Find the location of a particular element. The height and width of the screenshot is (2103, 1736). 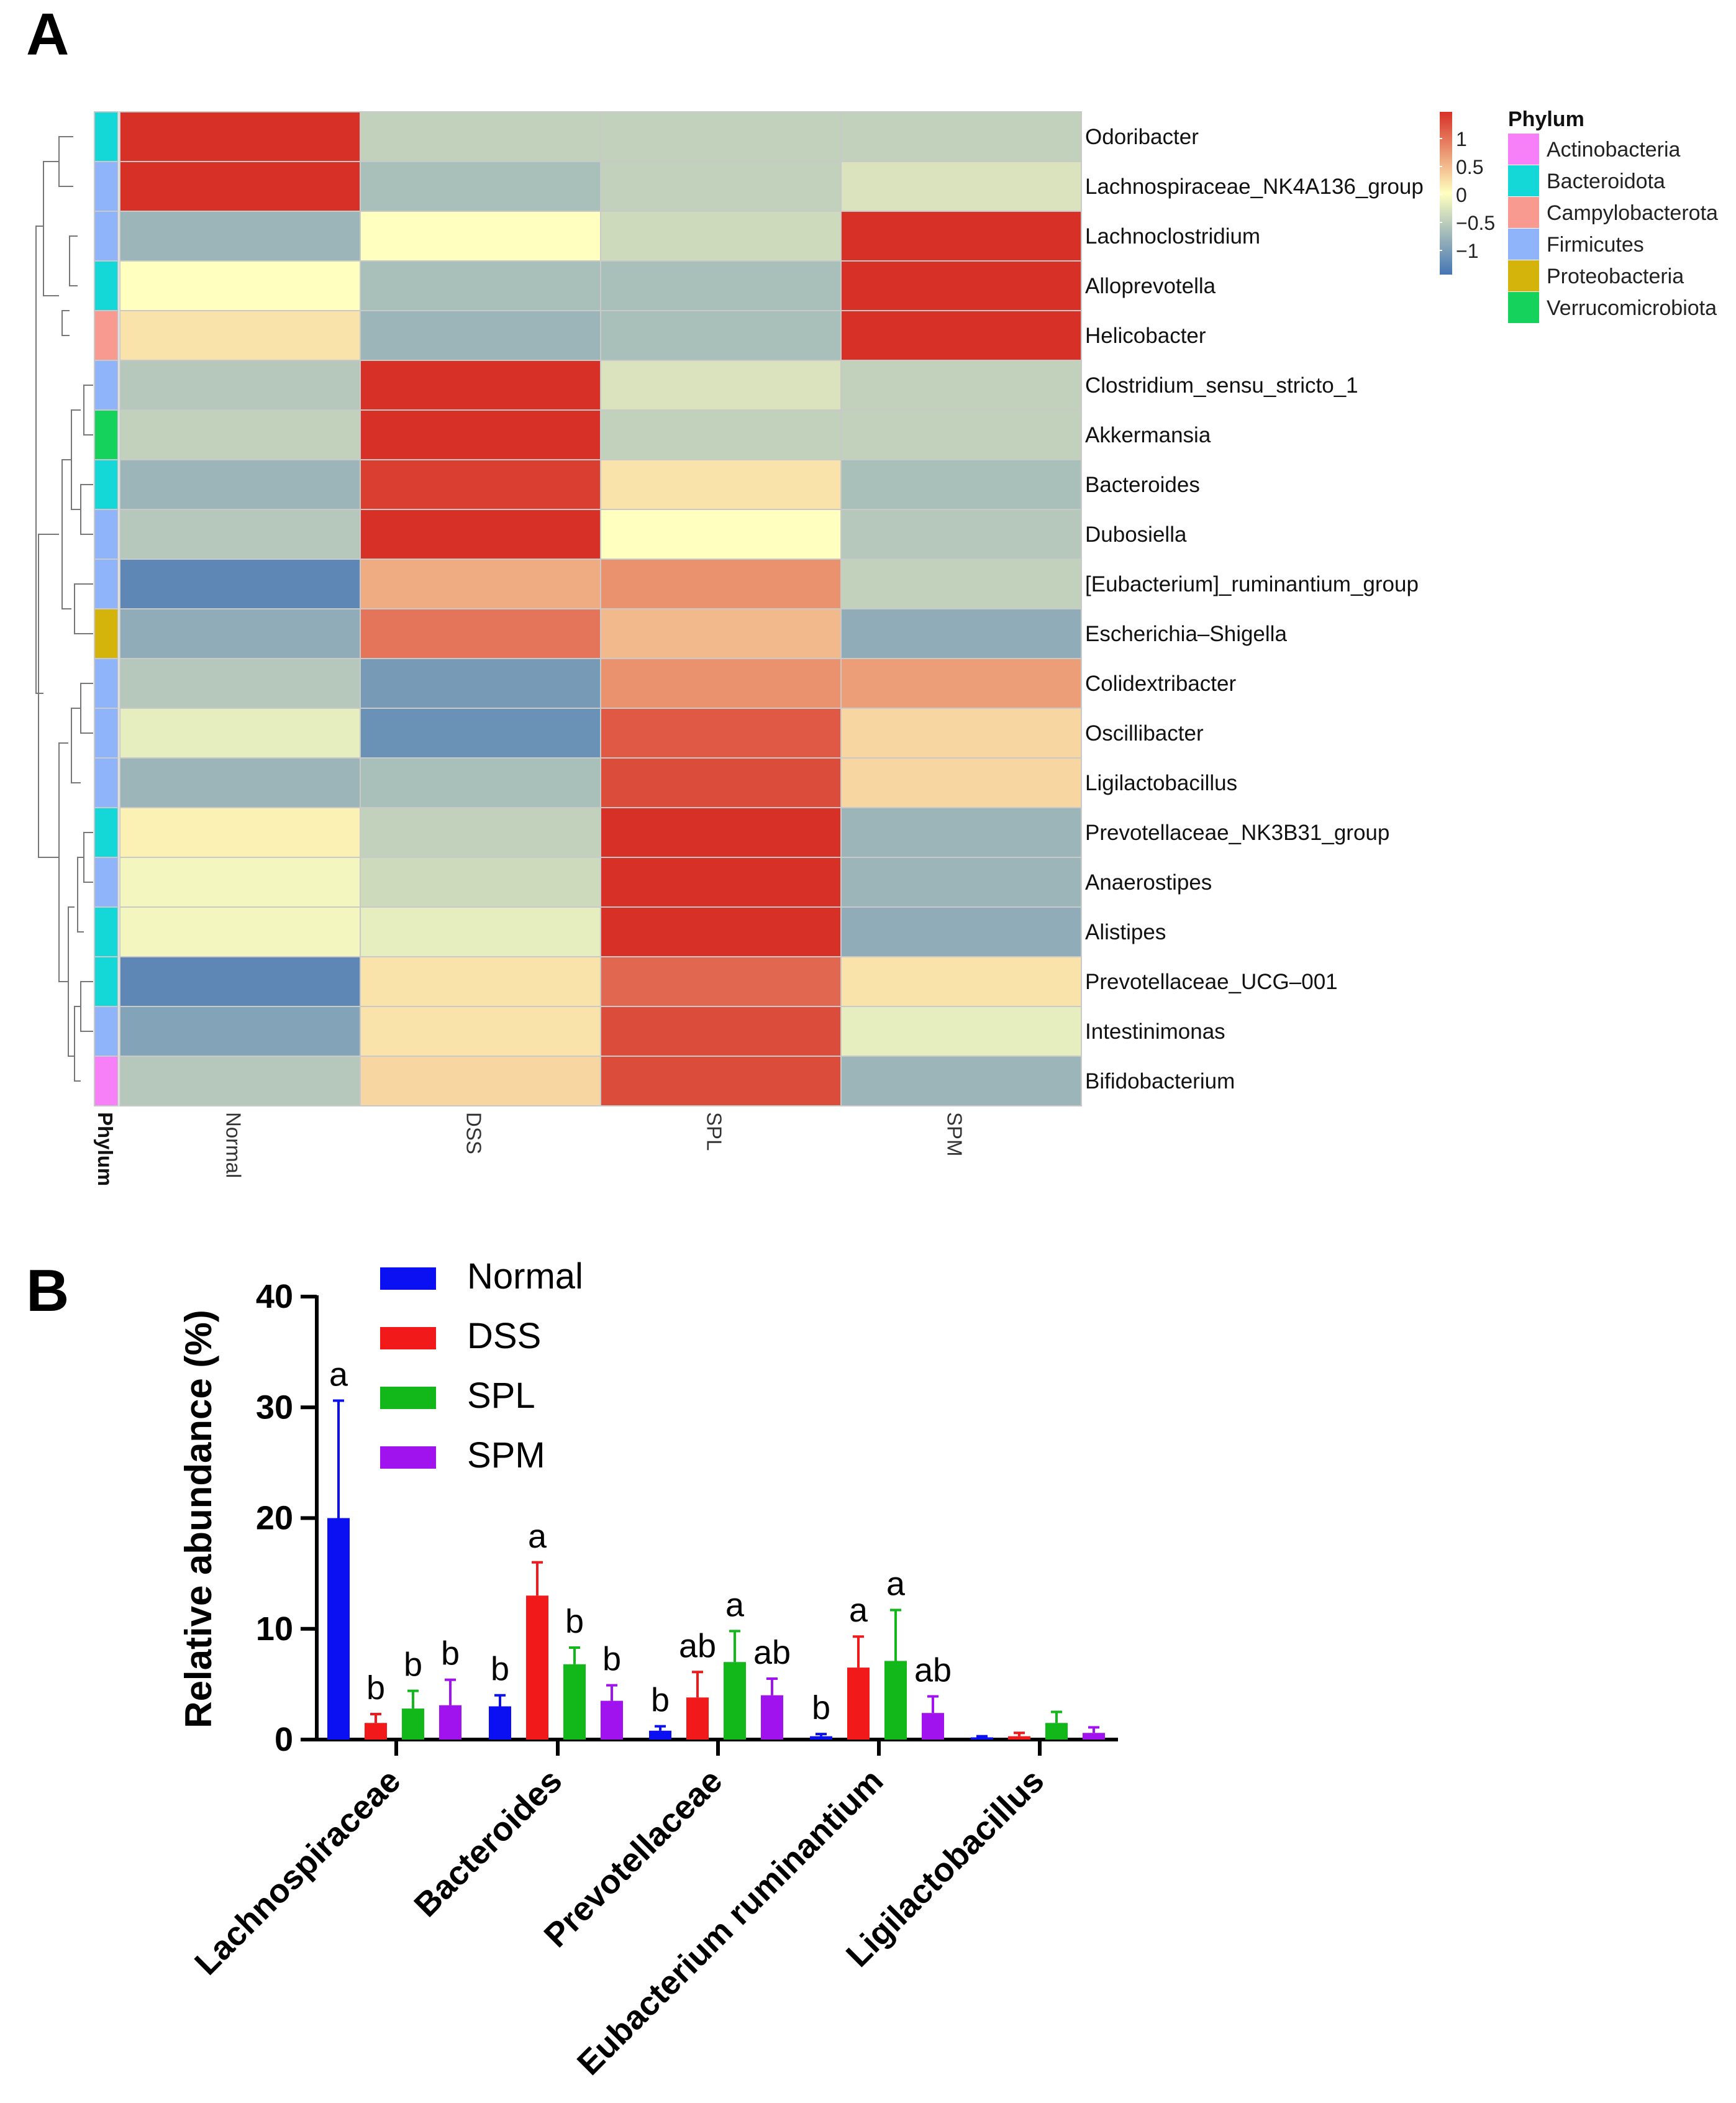

y-tick-label: 0 is located at coordinates (284, 1739).